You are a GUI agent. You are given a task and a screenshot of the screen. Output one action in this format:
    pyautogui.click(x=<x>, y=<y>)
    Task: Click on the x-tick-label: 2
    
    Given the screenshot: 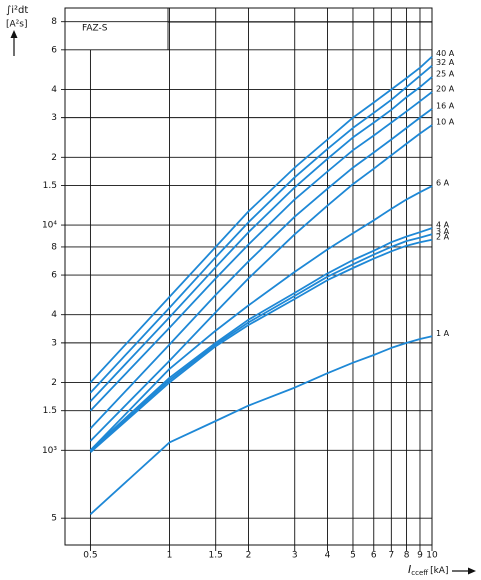 What is the action you would take?
    pyautogui.click(x=249, y=556)
    